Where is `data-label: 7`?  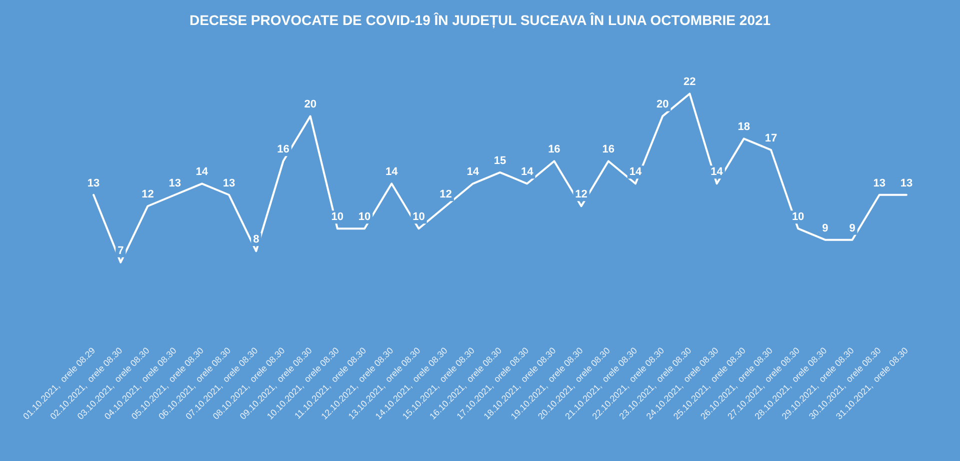 data-label: 7 is located at coordinates (121, 250).